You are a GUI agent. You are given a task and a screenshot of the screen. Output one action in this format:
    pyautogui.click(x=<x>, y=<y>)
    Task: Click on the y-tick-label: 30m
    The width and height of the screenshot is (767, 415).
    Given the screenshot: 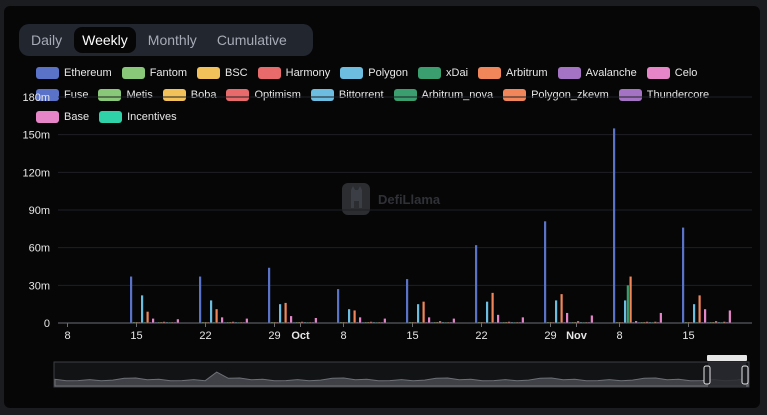 What is the action you would take?
    pyautogui.click(x=39, y=286)
    